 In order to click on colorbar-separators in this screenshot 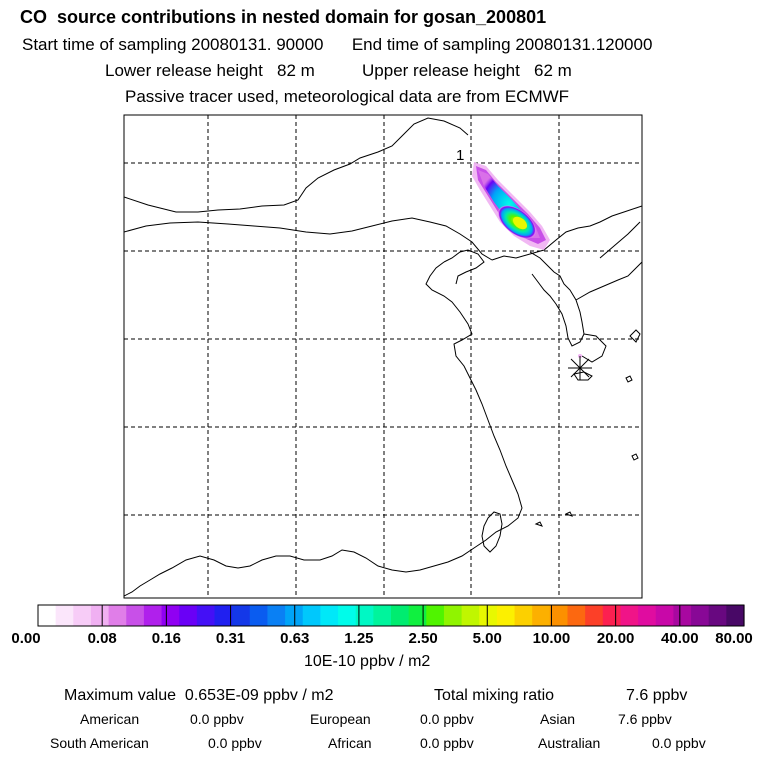, I will do `click(391, 615)`.